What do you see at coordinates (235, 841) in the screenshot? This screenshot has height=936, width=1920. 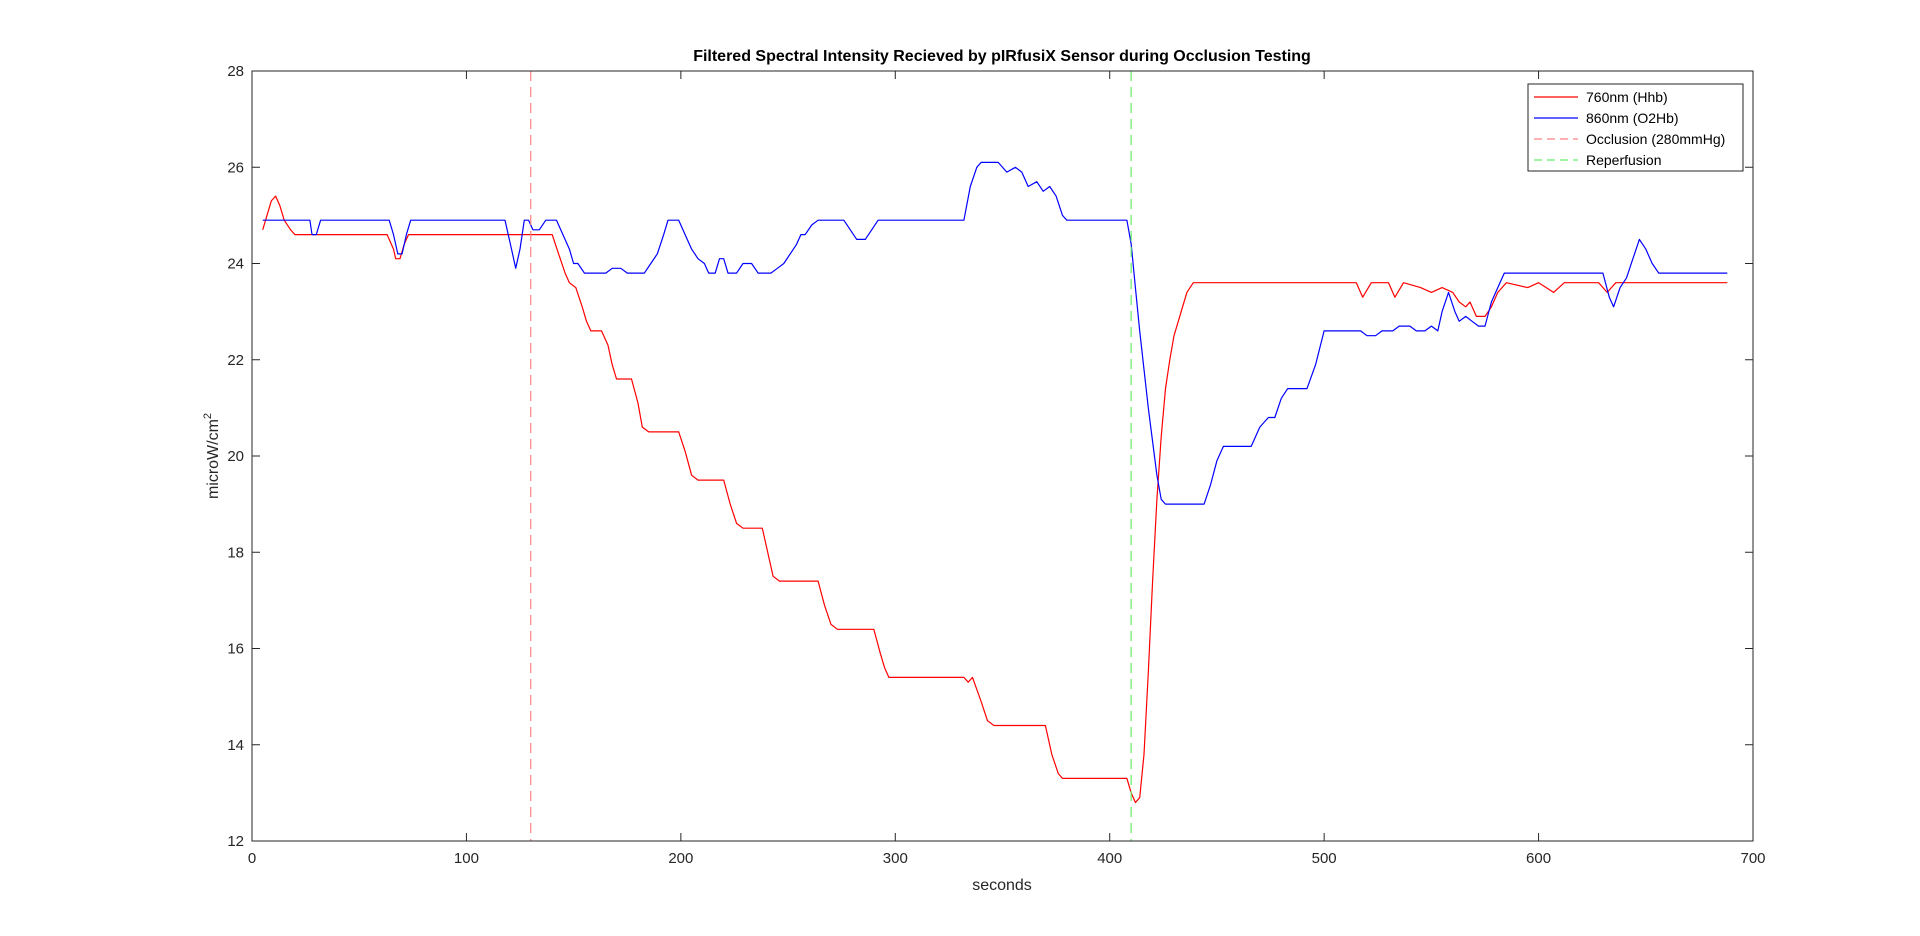 I see `y-tick-label: 12` at bounding box center [235, 841].